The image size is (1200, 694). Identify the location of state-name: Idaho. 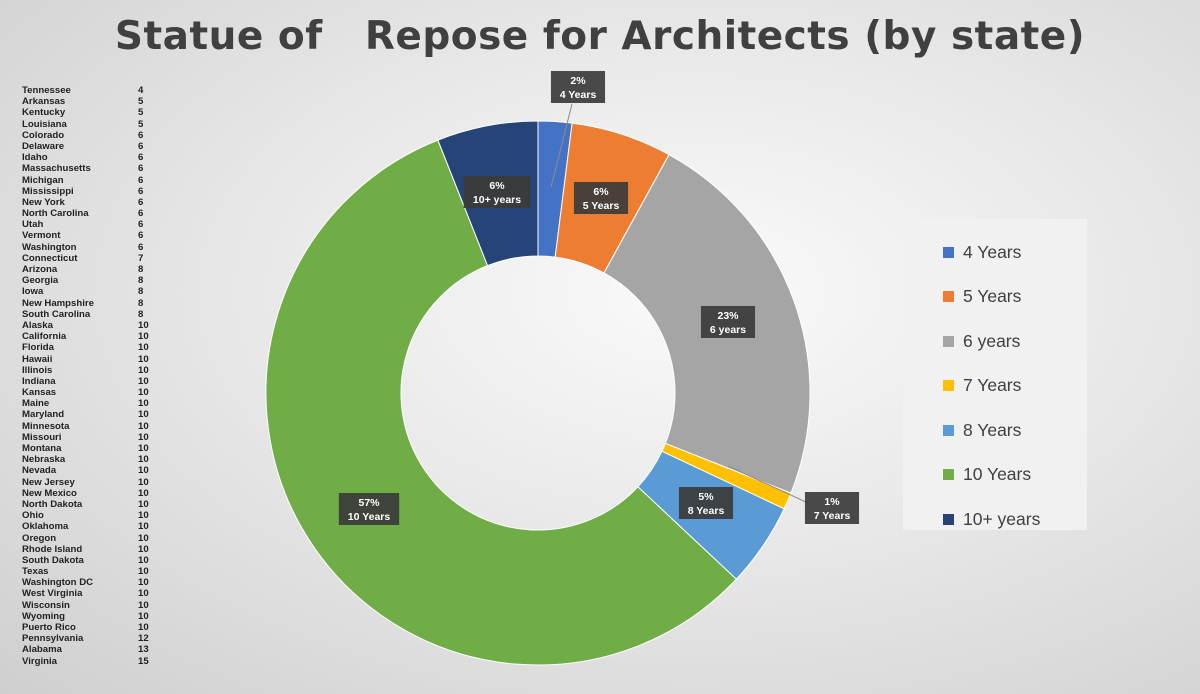
(35, 158).